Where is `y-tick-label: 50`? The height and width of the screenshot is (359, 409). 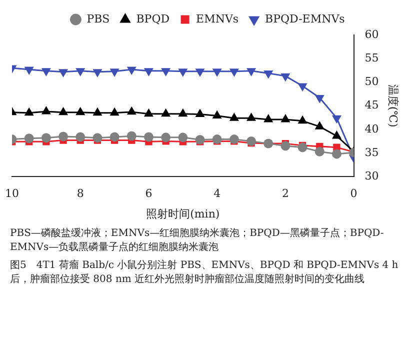 y-tick-label: 50 is located at coordinates (371, 81).